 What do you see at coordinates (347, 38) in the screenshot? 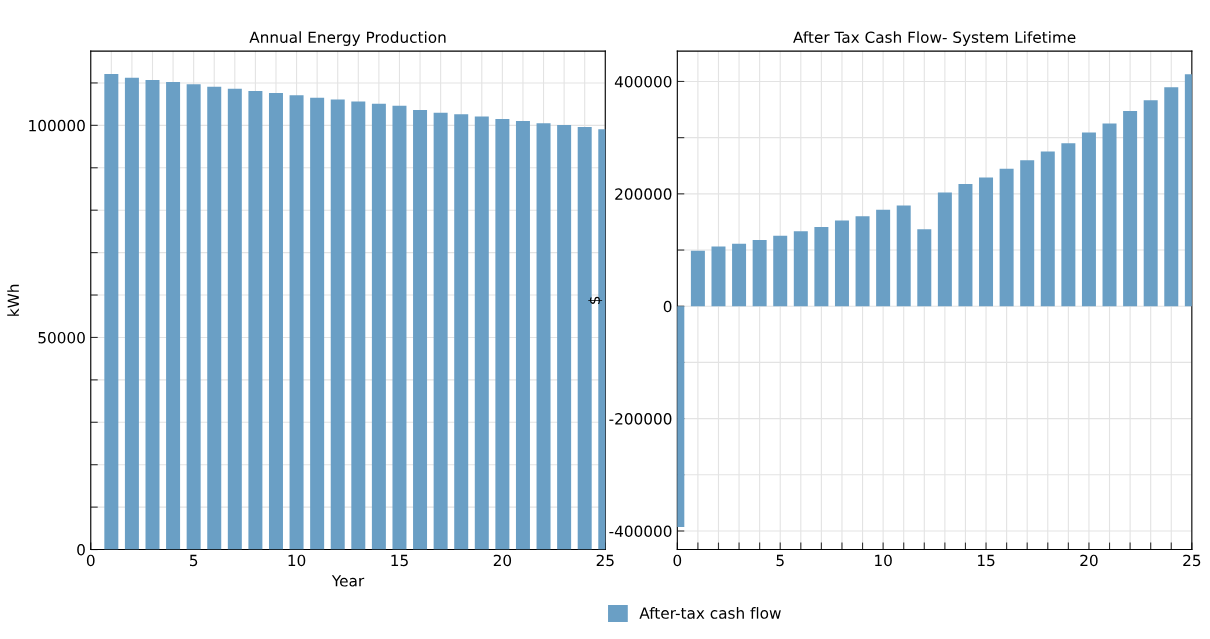
I see `chart-title: Annual Energy Production` at bounding box center [347, 38].